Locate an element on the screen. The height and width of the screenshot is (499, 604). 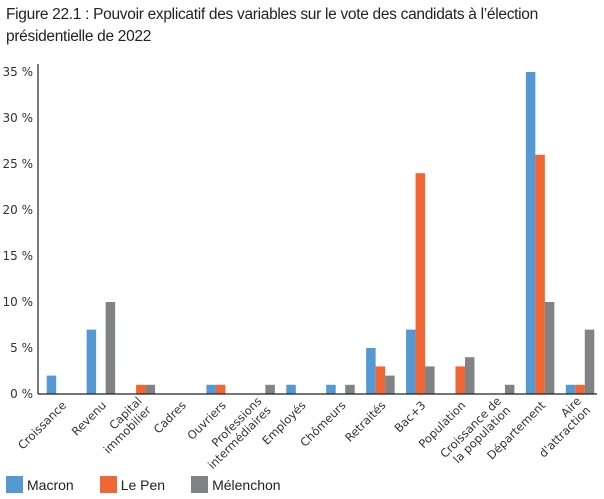
y-tick-label: 0 % is located at coordinates (21, 394).